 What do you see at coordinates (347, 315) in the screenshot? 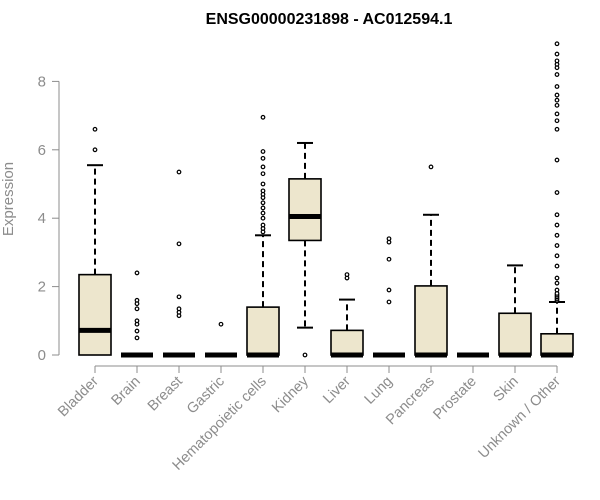
I see `box-liver` at bounding box center [347, 315].